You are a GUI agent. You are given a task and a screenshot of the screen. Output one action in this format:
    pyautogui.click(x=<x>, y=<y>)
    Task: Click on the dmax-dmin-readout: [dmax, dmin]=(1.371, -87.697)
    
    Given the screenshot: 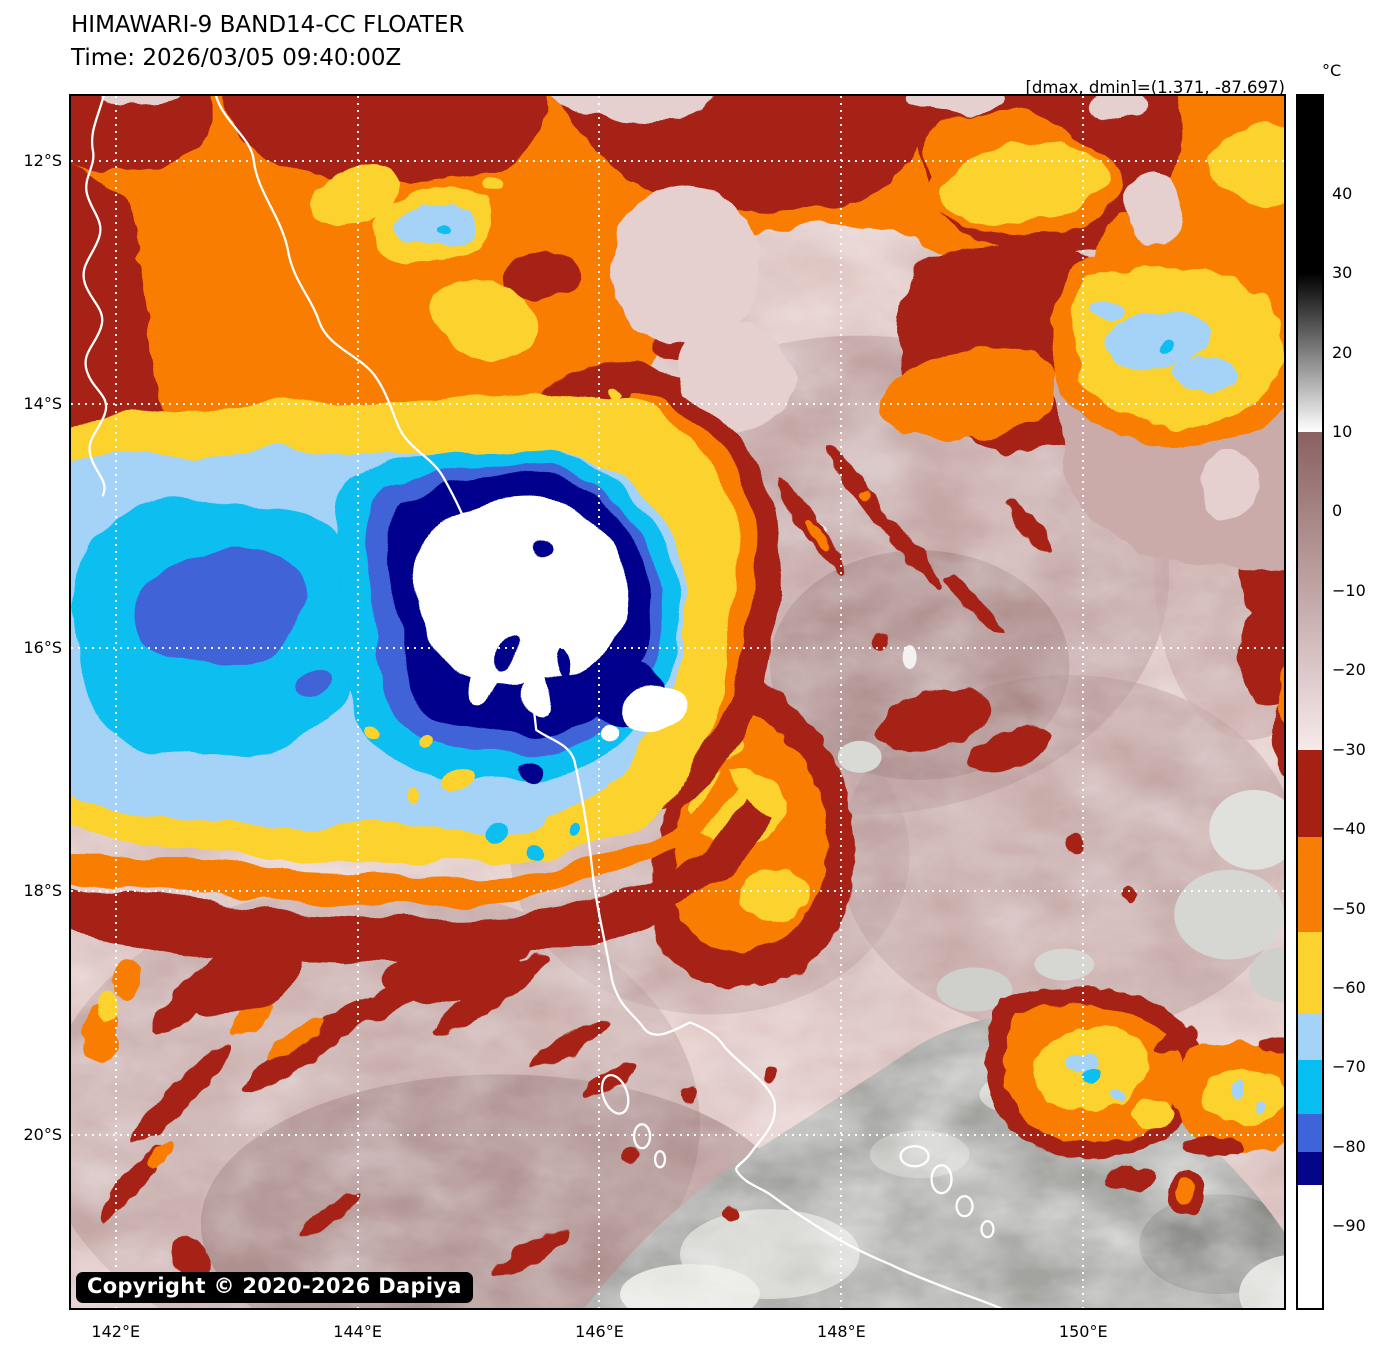 What is the action you would take?
    pyautogui.click(x=1155, y=87)
    